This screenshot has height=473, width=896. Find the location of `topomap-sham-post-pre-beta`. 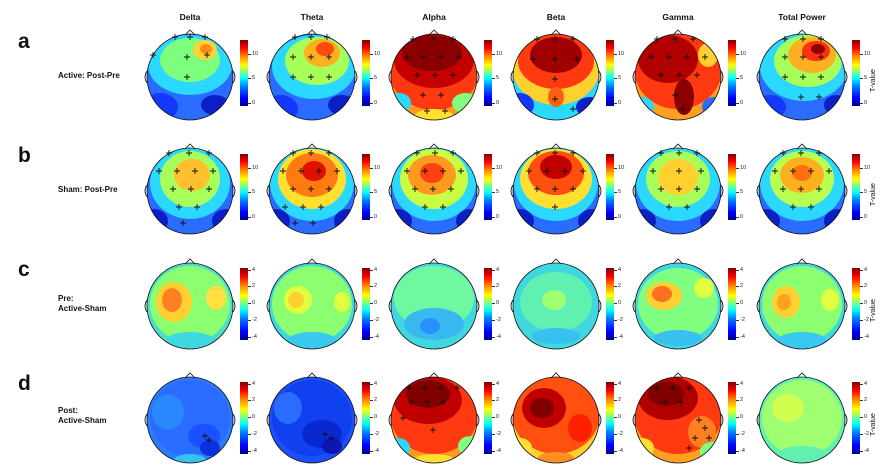

topomap-sham-post-pre-beta is located at coordinates (556, 189).